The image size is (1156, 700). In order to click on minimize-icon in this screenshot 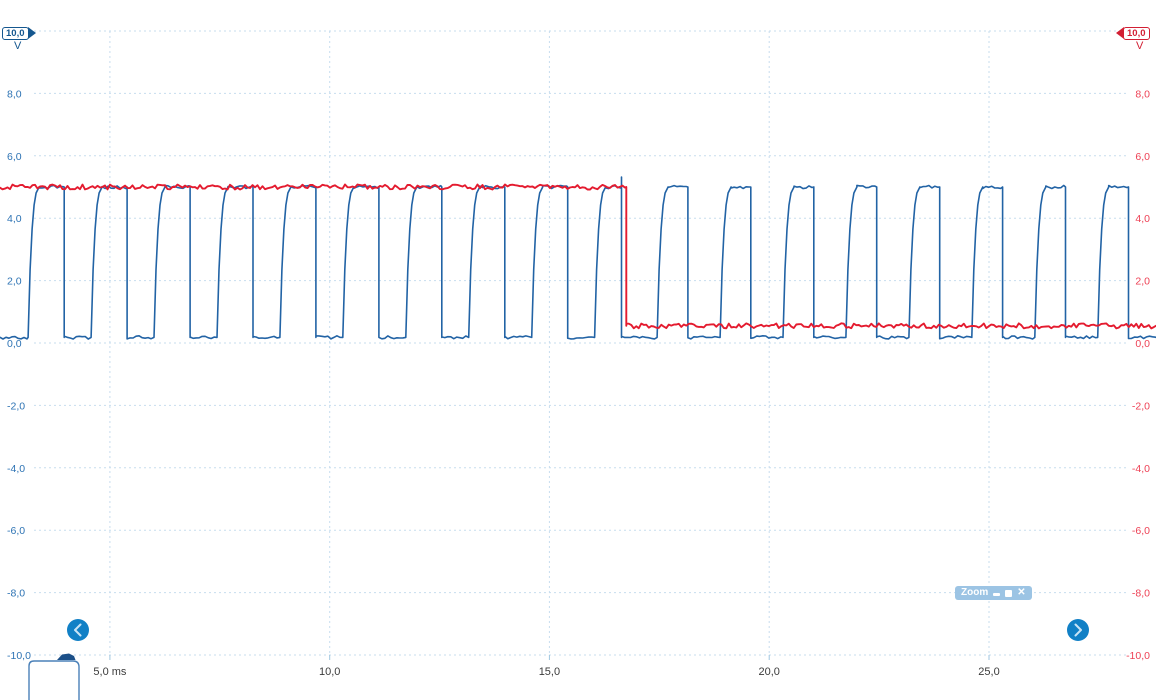, I will do `click(997, 594)`.